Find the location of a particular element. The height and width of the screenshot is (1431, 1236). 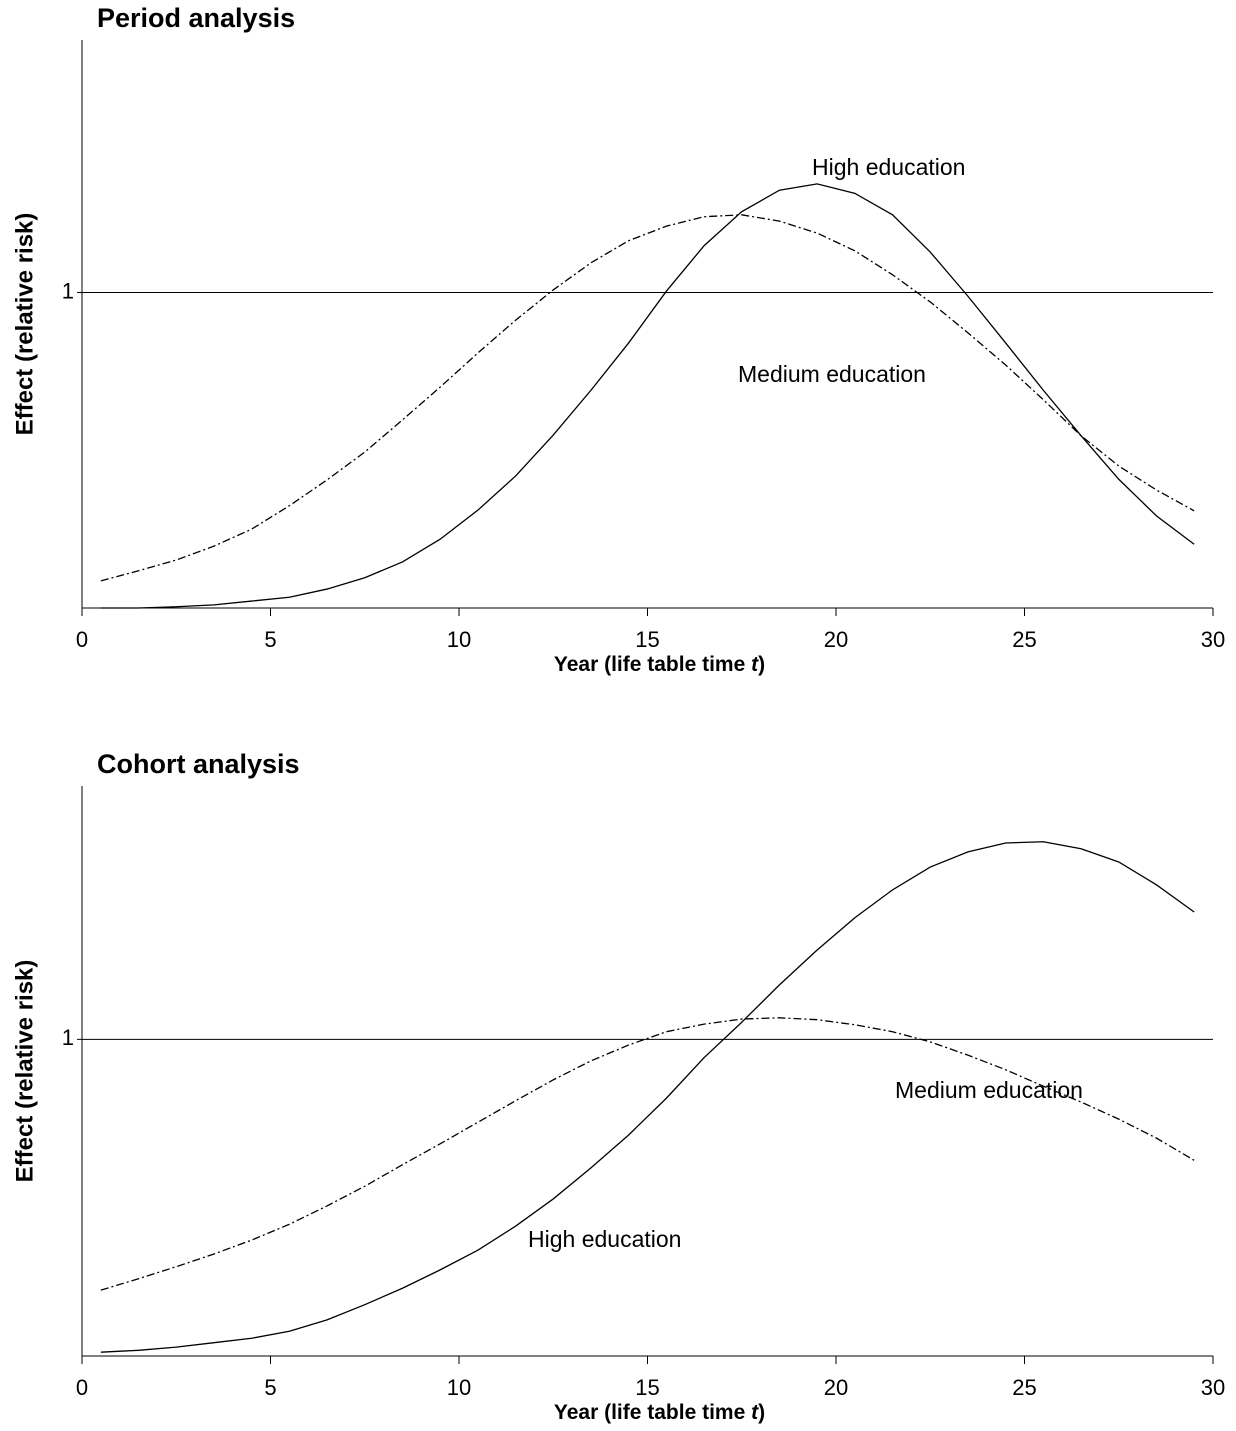

chart-title: Period analysis is located at coordinates (196, 18).